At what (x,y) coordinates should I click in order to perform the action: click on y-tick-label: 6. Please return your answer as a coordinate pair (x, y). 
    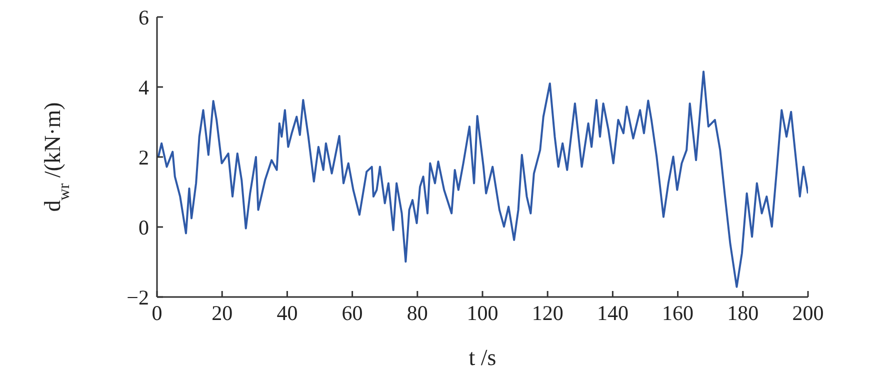
    Looking at the image, I should click on (143, 17).